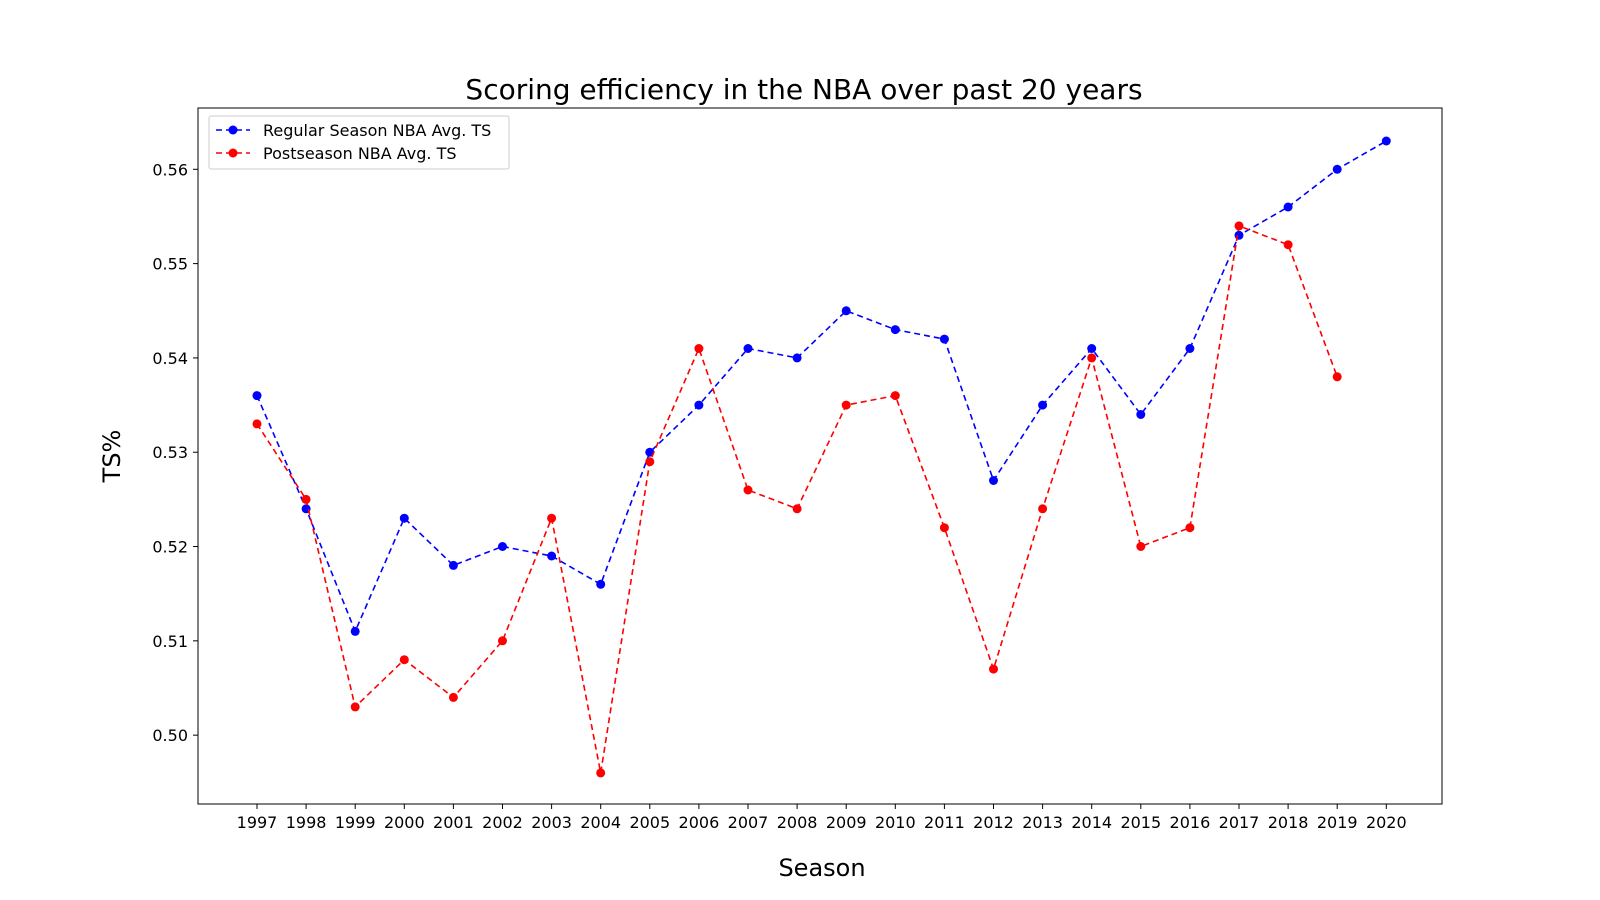 The image size is (1600, 900). Describe the element at coordinates (170, 547) in the screenshot. I see `y-tick-label: 0.52` at that location.